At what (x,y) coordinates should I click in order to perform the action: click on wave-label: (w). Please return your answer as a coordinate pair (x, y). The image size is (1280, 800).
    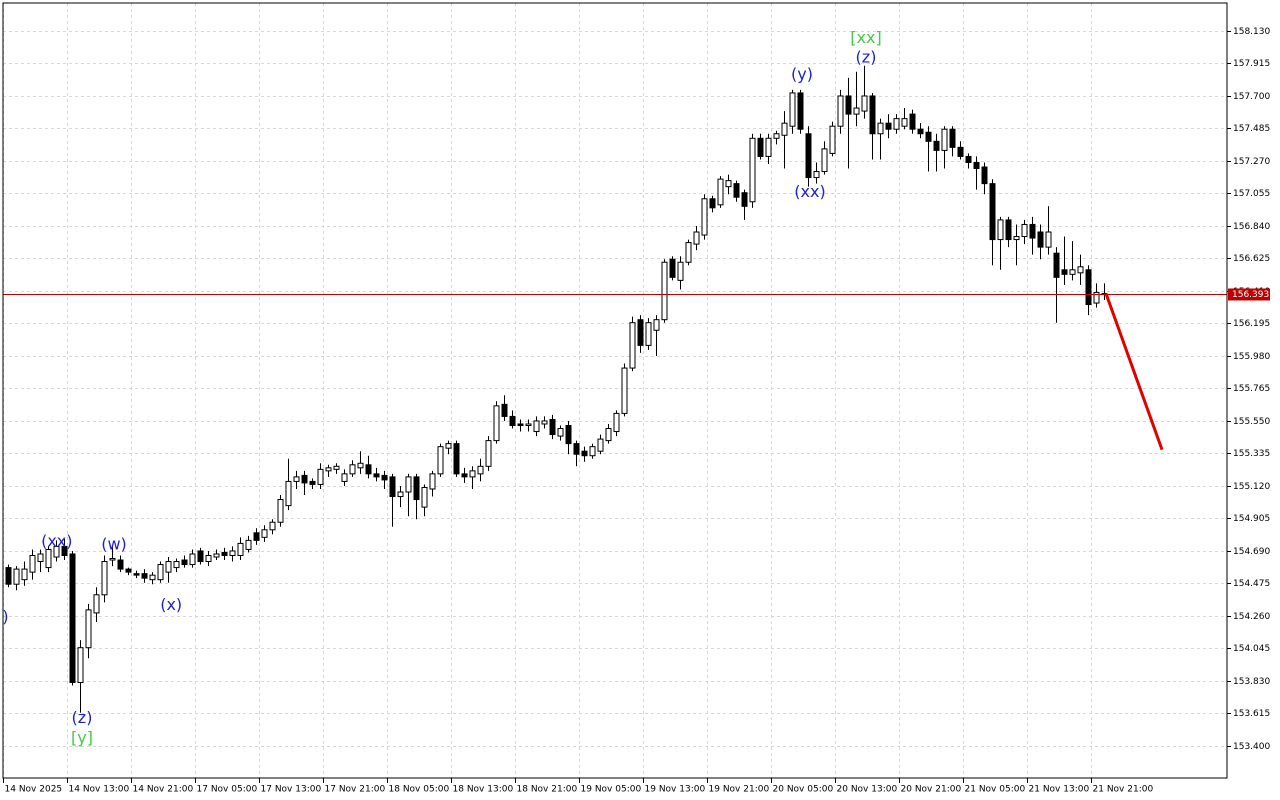
    Looking at the image, I should click on (114, 543).